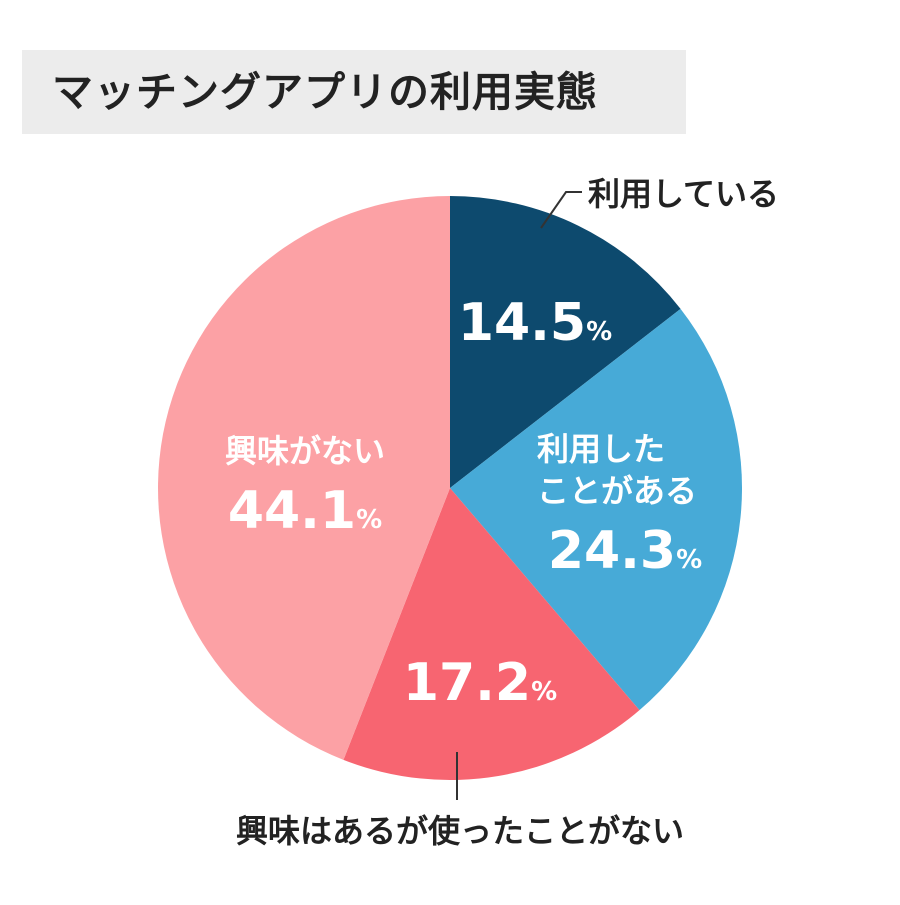 The height and width of the screenshot is (905, 900). What do you see at coordinates (535, 323) in the screenshot?
I see `value-label-using: 14.5%` at bounding box center [535, 323].